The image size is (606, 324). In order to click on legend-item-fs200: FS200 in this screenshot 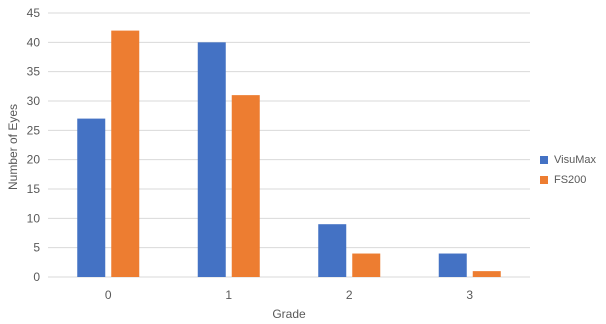, I will do `click(568, 180)`.